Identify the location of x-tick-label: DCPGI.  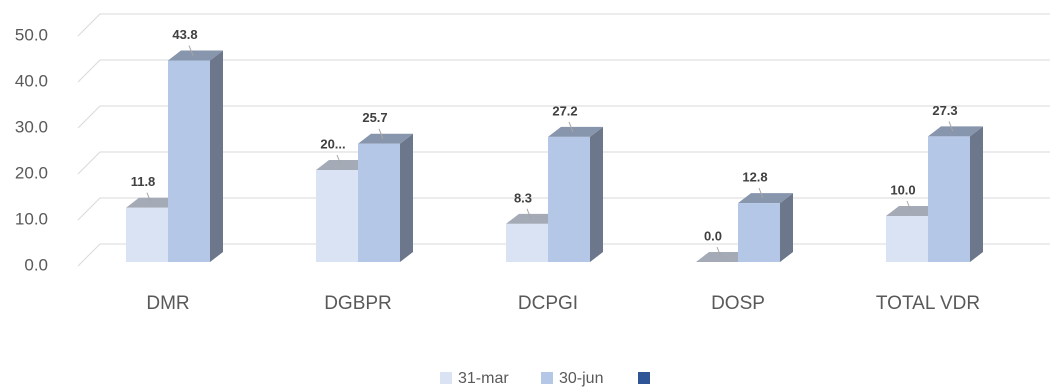
(548, 303).